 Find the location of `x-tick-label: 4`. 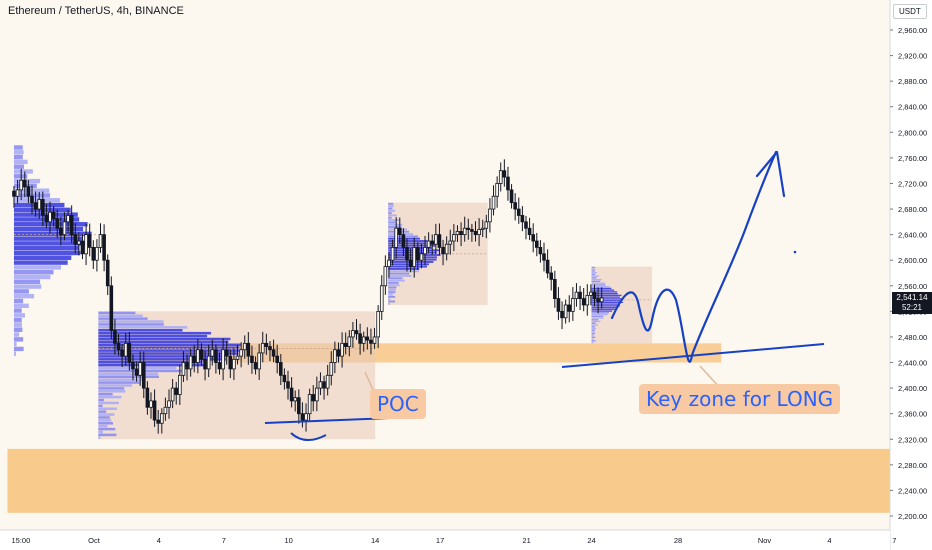

x-tick-label: 4 is located at coordinates (829, 540).